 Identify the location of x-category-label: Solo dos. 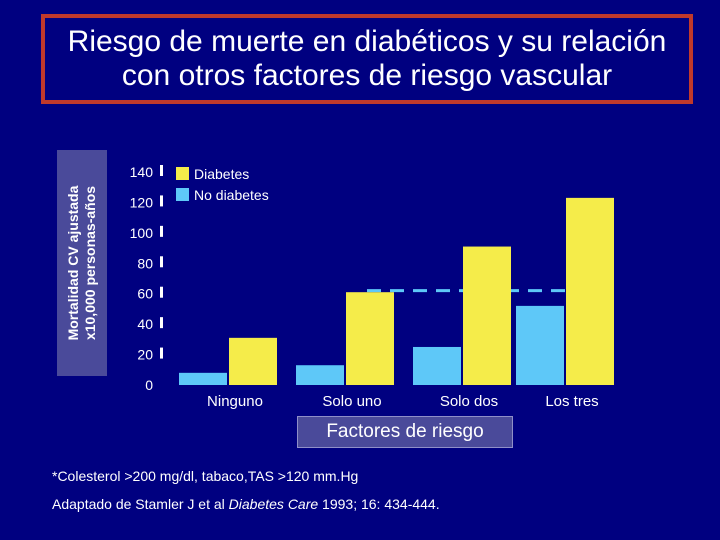
(469, 401).